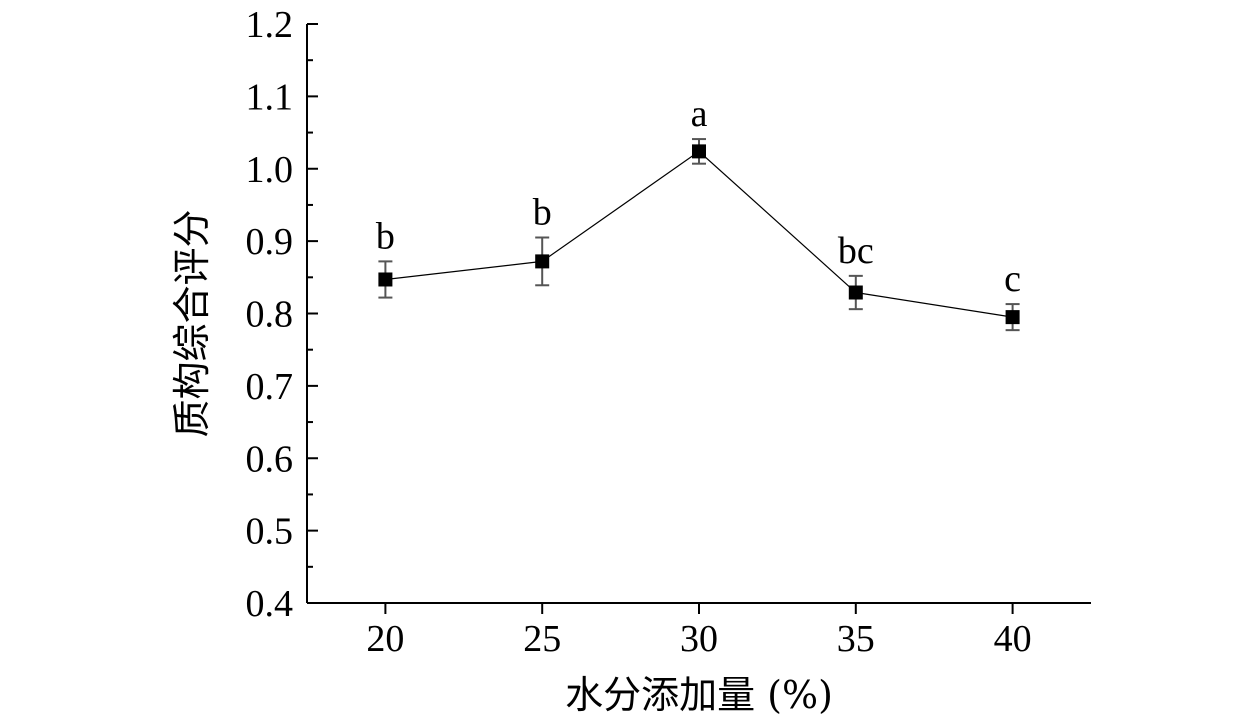 This screenshot has height=721, width=1260. Describe the element at coordinates (270, 97) in the screenshot. I see `y-tick-label: 1.1` at that location.